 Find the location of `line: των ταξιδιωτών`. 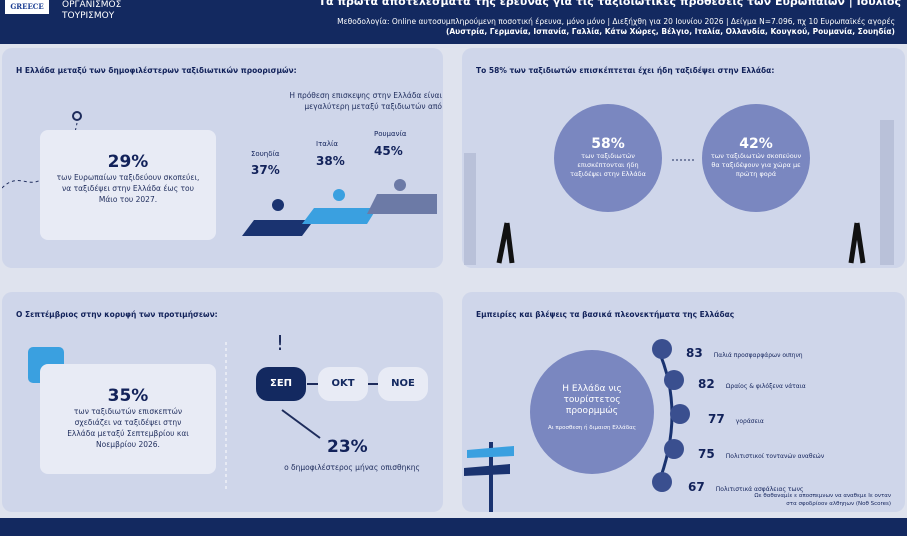

line: των ταξιδιωτών is located at coordinates (608, 156).